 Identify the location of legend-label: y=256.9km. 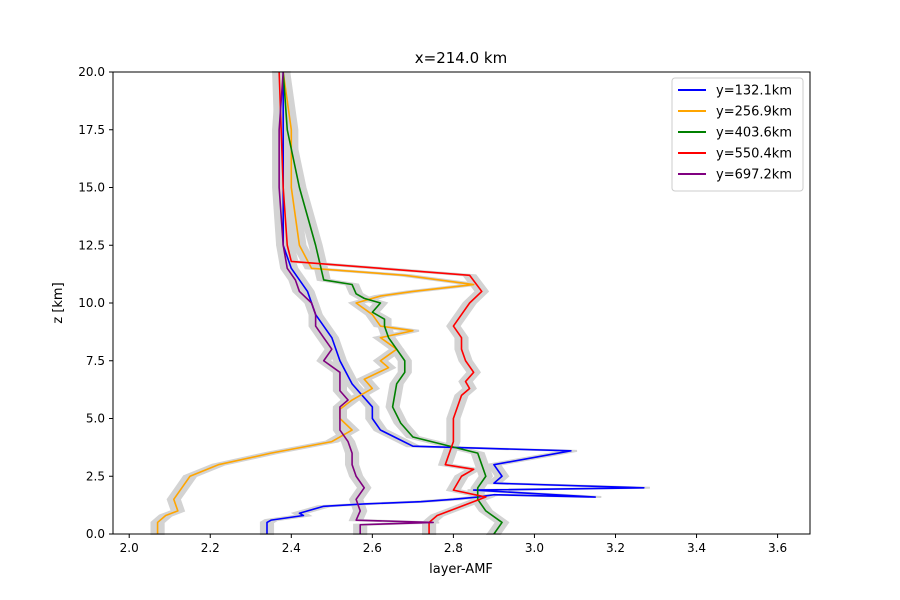
(754, 112).